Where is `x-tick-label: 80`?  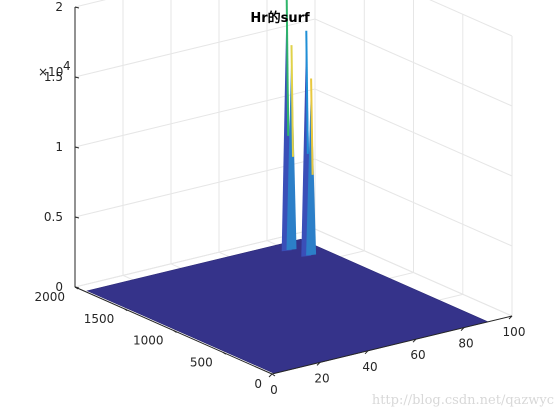 x-tick-label: 80 is located at coordinates (465, 344).